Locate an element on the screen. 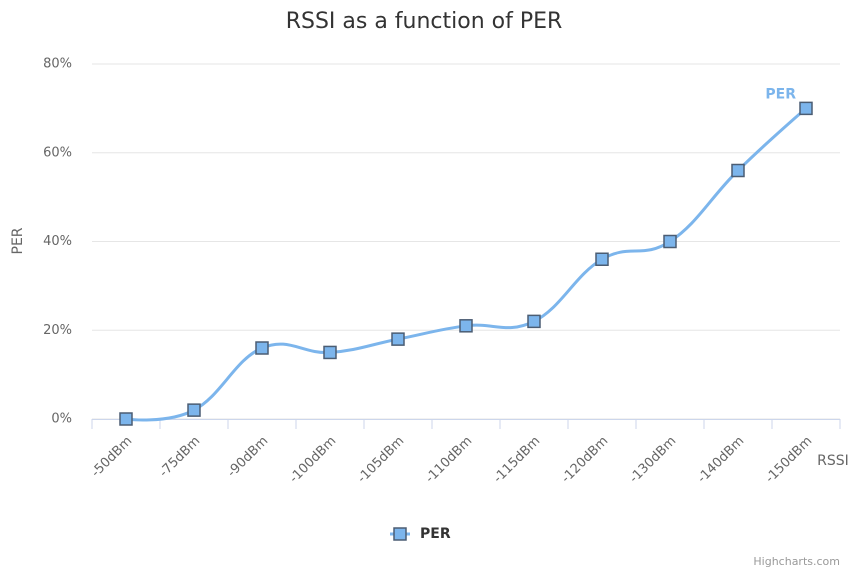  x-tick-label: -75dBm is located at coordinates (180, 457).